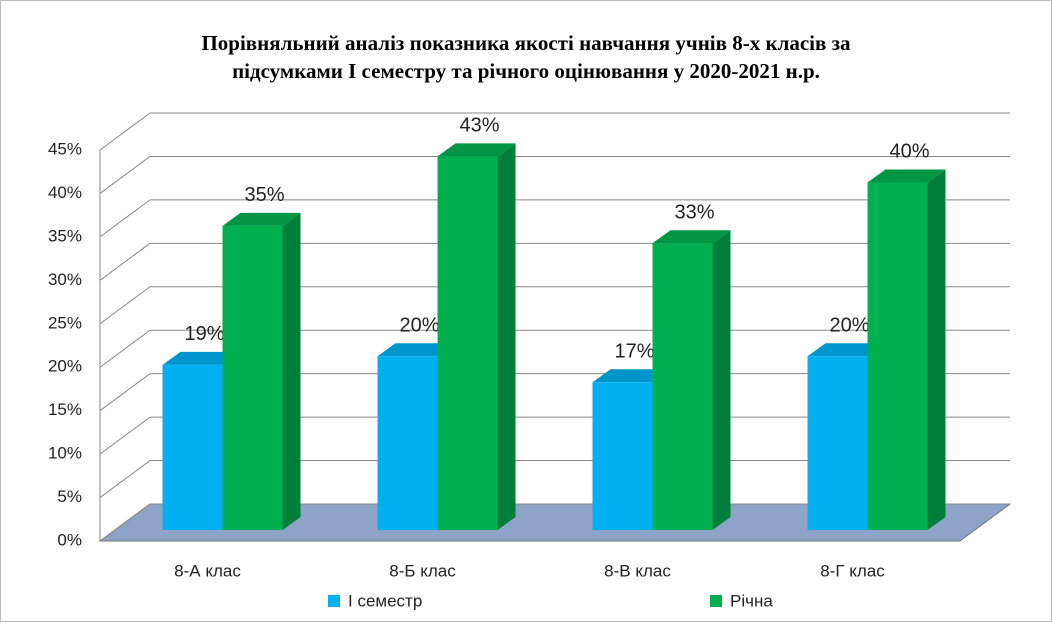 This screenshot has width=1052, height=622. Describe the element at coordinates (65, 322) in the screenshot. I see `y-tick-label: 25%` at that location.